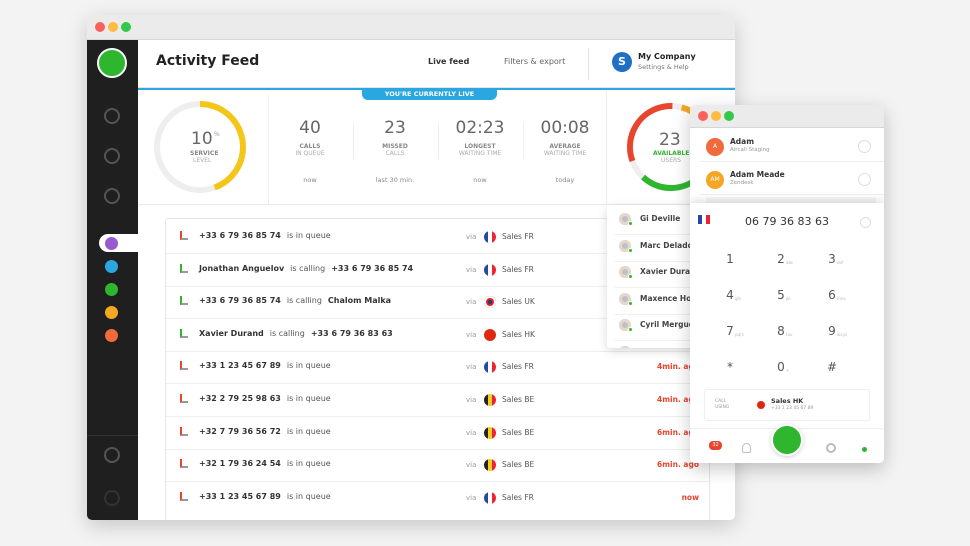  Describe the element at coordinates (449, 61) in the screenshot. I see `live-feed-tab: Live feed` at that location.